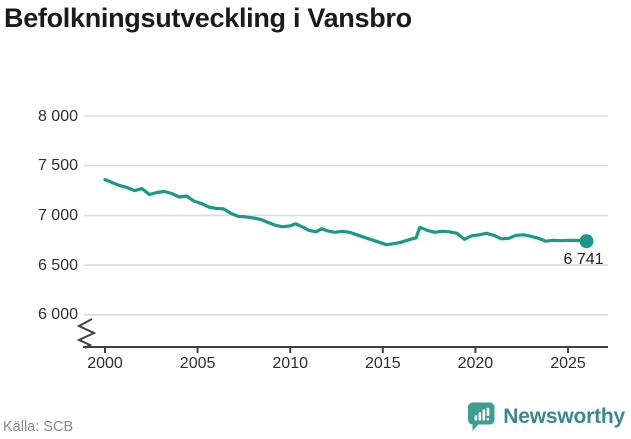 Image resolution: width=631 pixels, height=439 pixels. Describe the element at coordinates (290, 363) in the screenshot. I see `x-tick-label-2010: 2010` at that location.